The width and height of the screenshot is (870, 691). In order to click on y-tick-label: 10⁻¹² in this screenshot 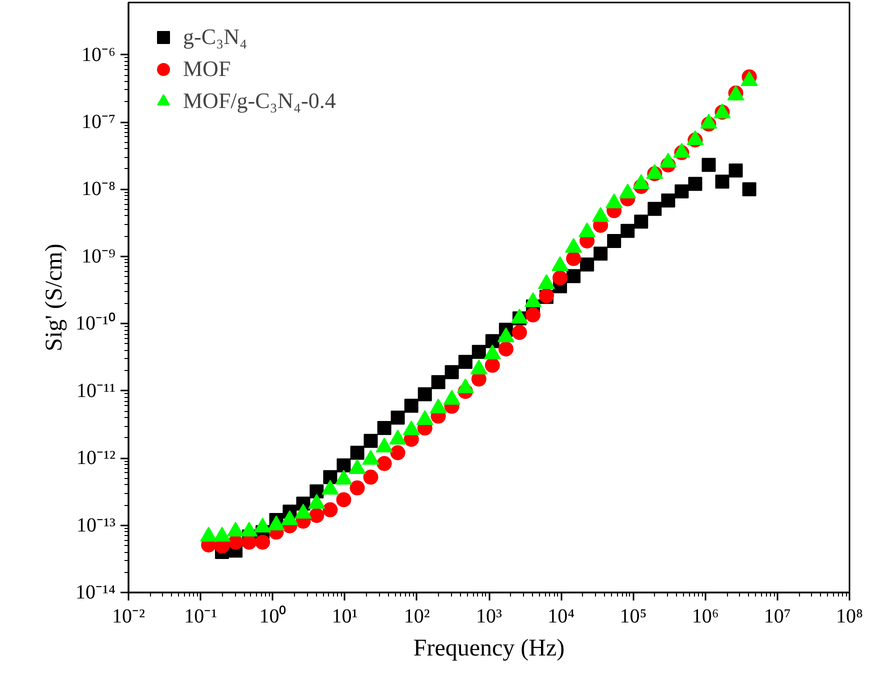, I will do `click(96, 458)`.